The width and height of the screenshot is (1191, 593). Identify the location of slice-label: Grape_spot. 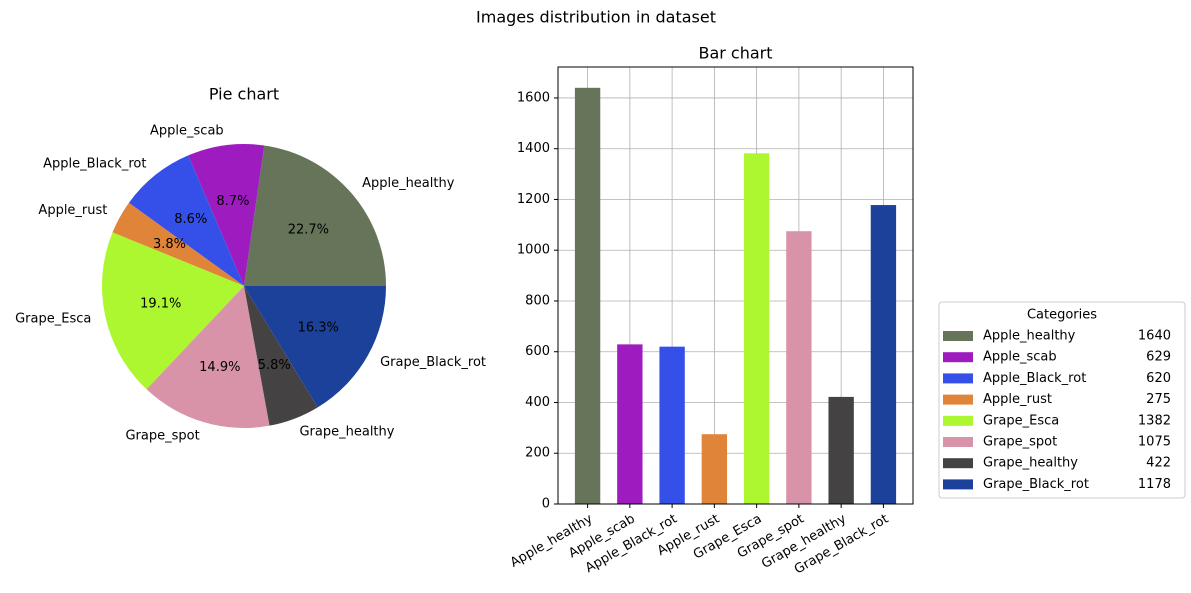
(162, 435).